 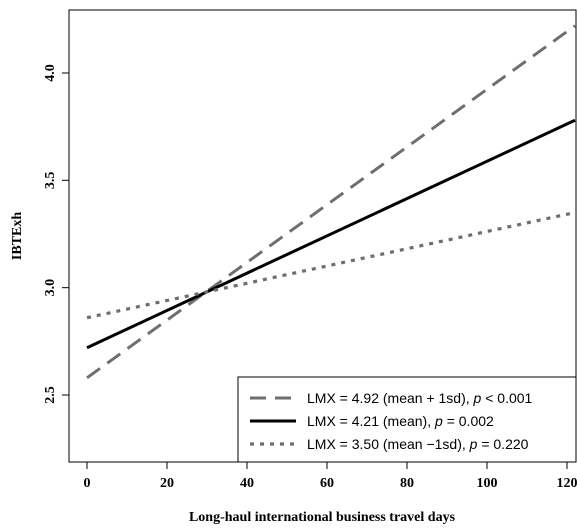 What do you see at coordinates (327, 483) in the screenshot?
I see `x-tick-label: 60` at bounding box center [327, 483].